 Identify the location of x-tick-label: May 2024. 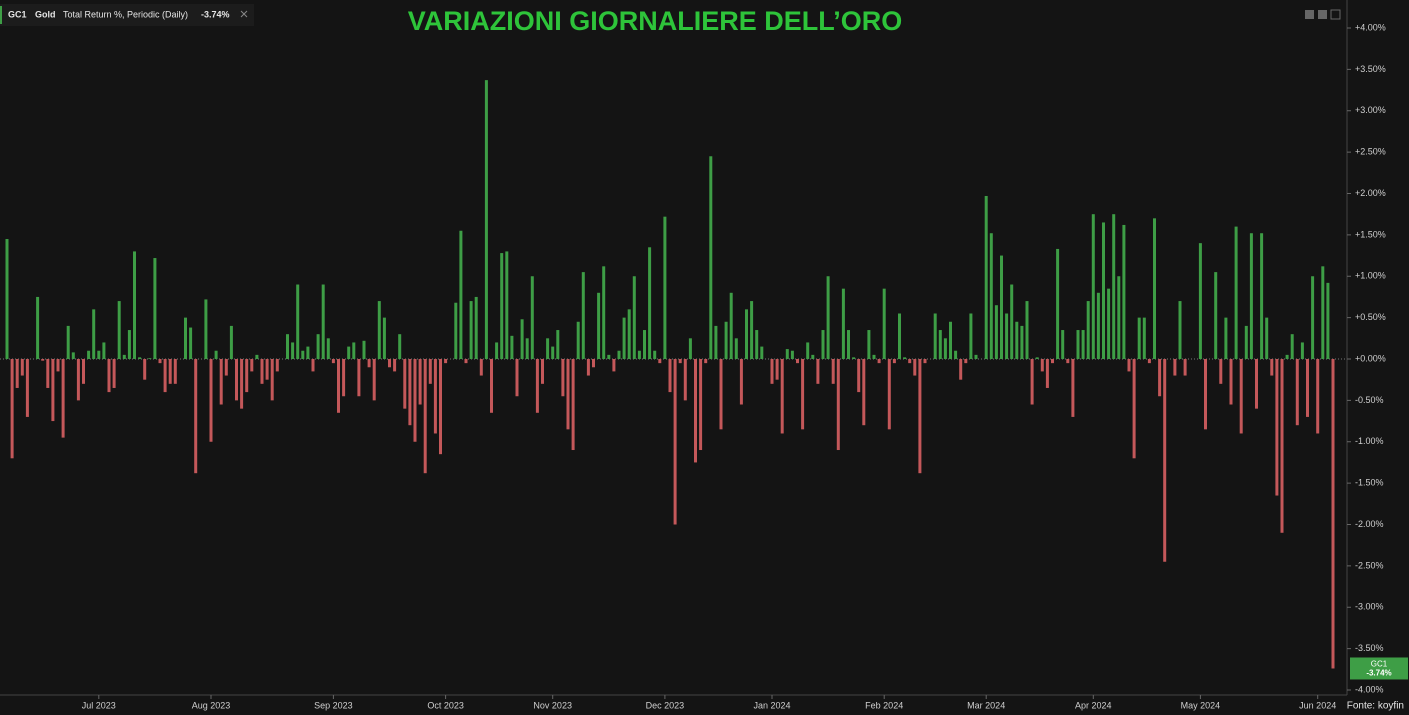
(1201, 705).